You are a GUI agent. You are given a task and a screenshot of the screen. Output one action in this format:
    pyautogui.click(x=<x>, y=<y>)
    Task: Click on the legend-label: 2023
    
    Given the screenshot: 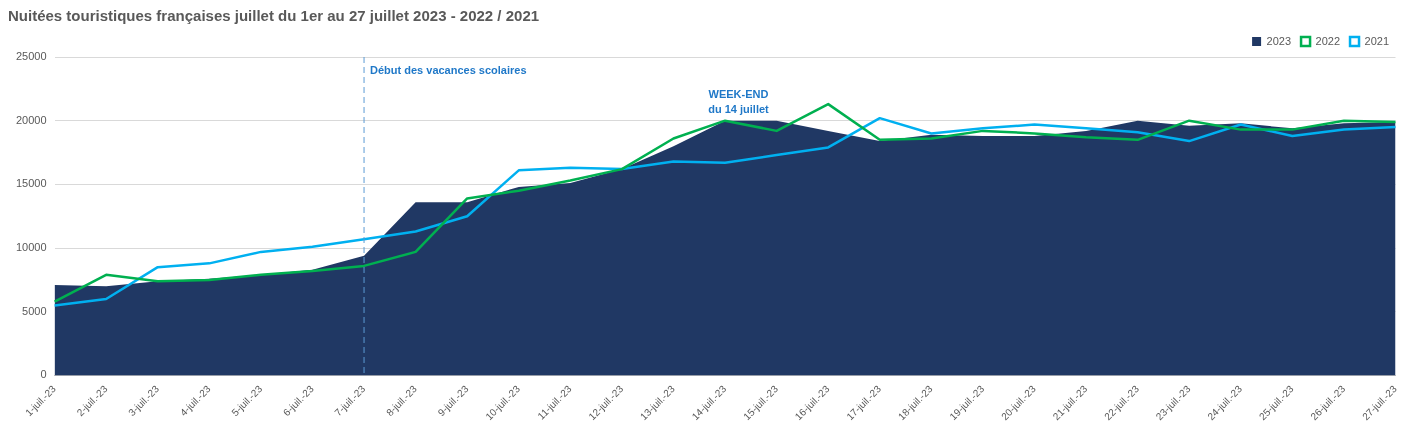 What is the action you would take?
    pyautogui.click(x=1279, y=40)
    